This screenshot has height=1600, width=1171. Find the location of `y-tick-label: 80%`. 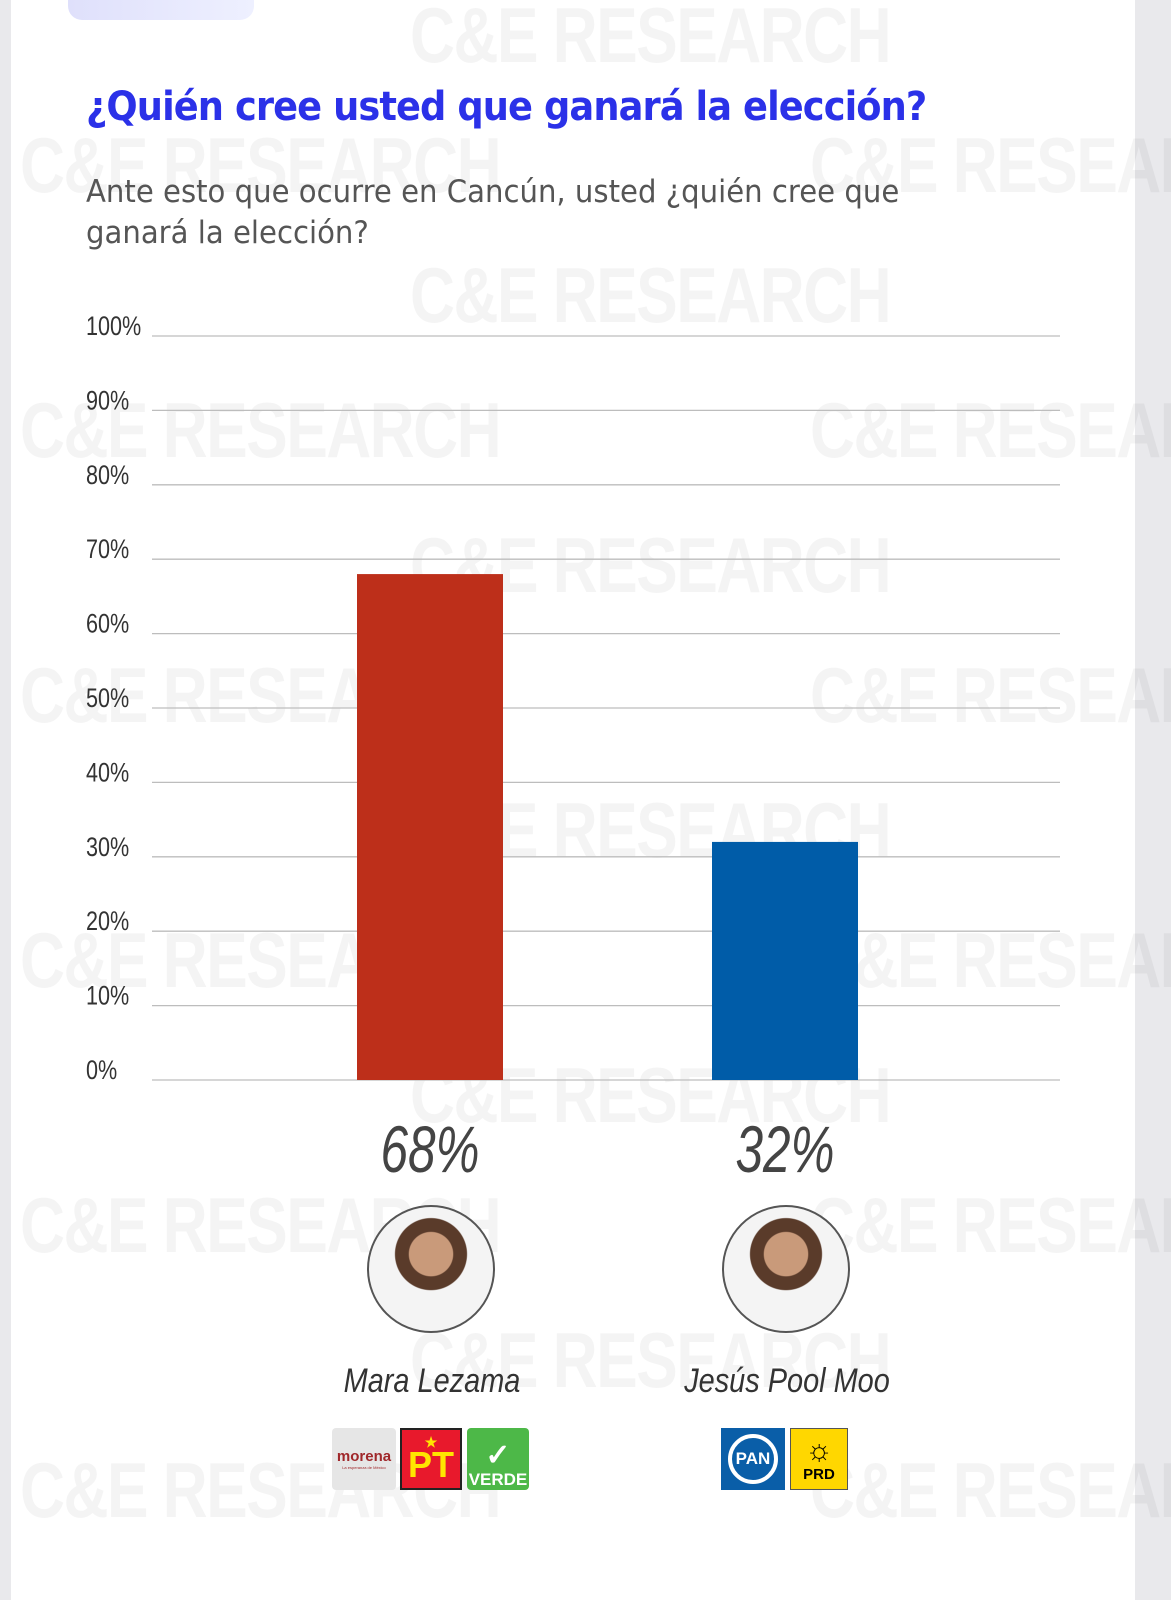

y-tick-label: 80% is located at coordinates (107, 476).